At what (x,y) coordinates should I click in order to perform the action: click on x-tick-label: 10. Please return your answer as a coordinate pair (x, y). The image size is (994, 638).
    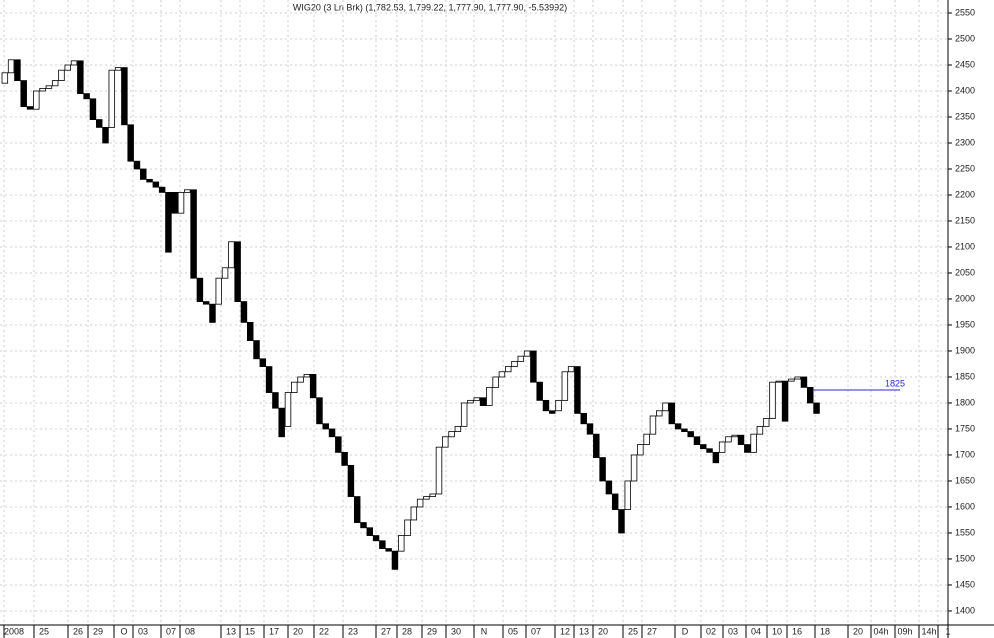
    Looking at the image, I should click on (777, 631).